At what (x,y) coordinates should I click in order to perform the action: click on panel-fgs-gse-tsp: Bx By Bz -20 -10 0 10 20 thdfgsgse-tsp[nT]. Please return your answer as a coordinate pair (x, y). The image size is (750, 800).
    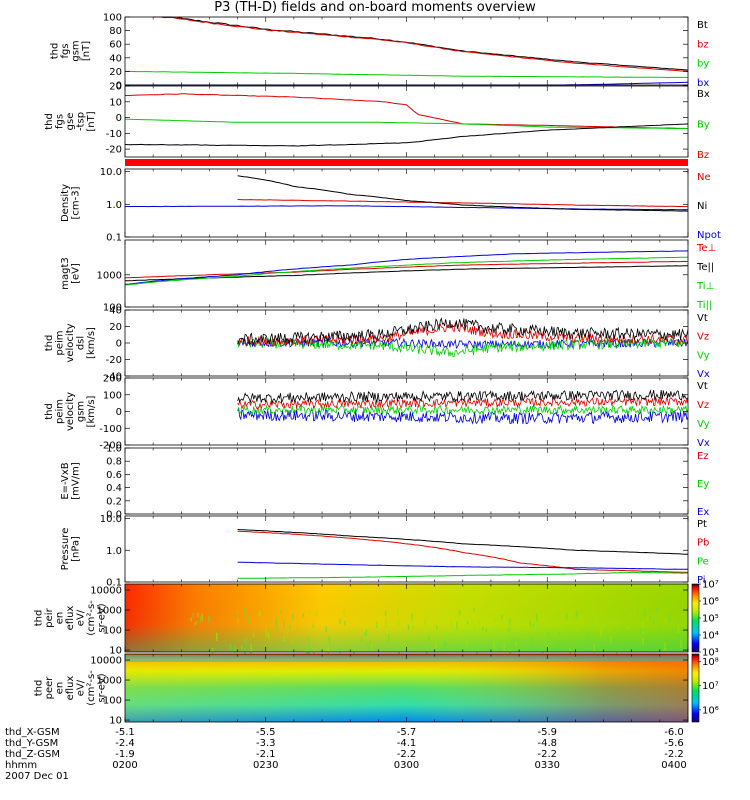
    Looking at the image, I should click on (377, 122).